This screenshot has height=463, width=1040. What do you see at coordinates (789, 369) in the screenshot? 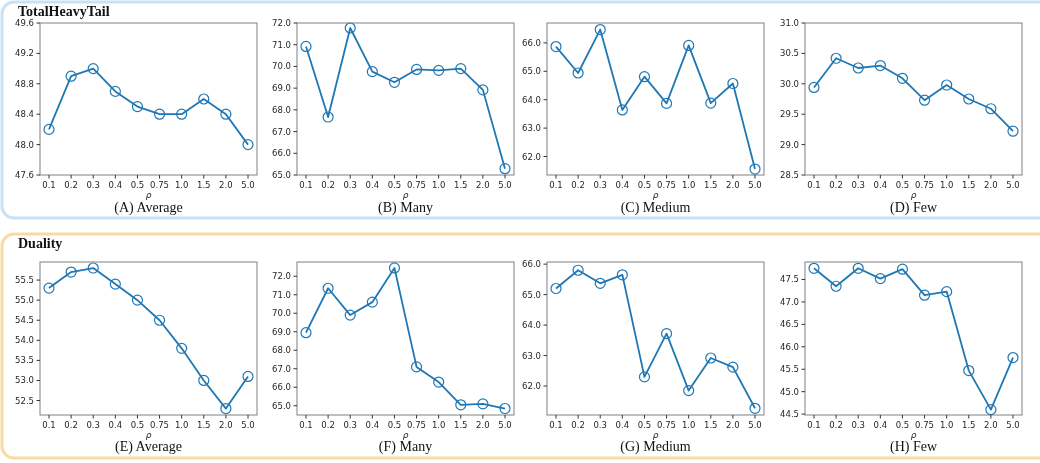
I see `y-tick-label: 45.5` at bounding box center [789, 369].